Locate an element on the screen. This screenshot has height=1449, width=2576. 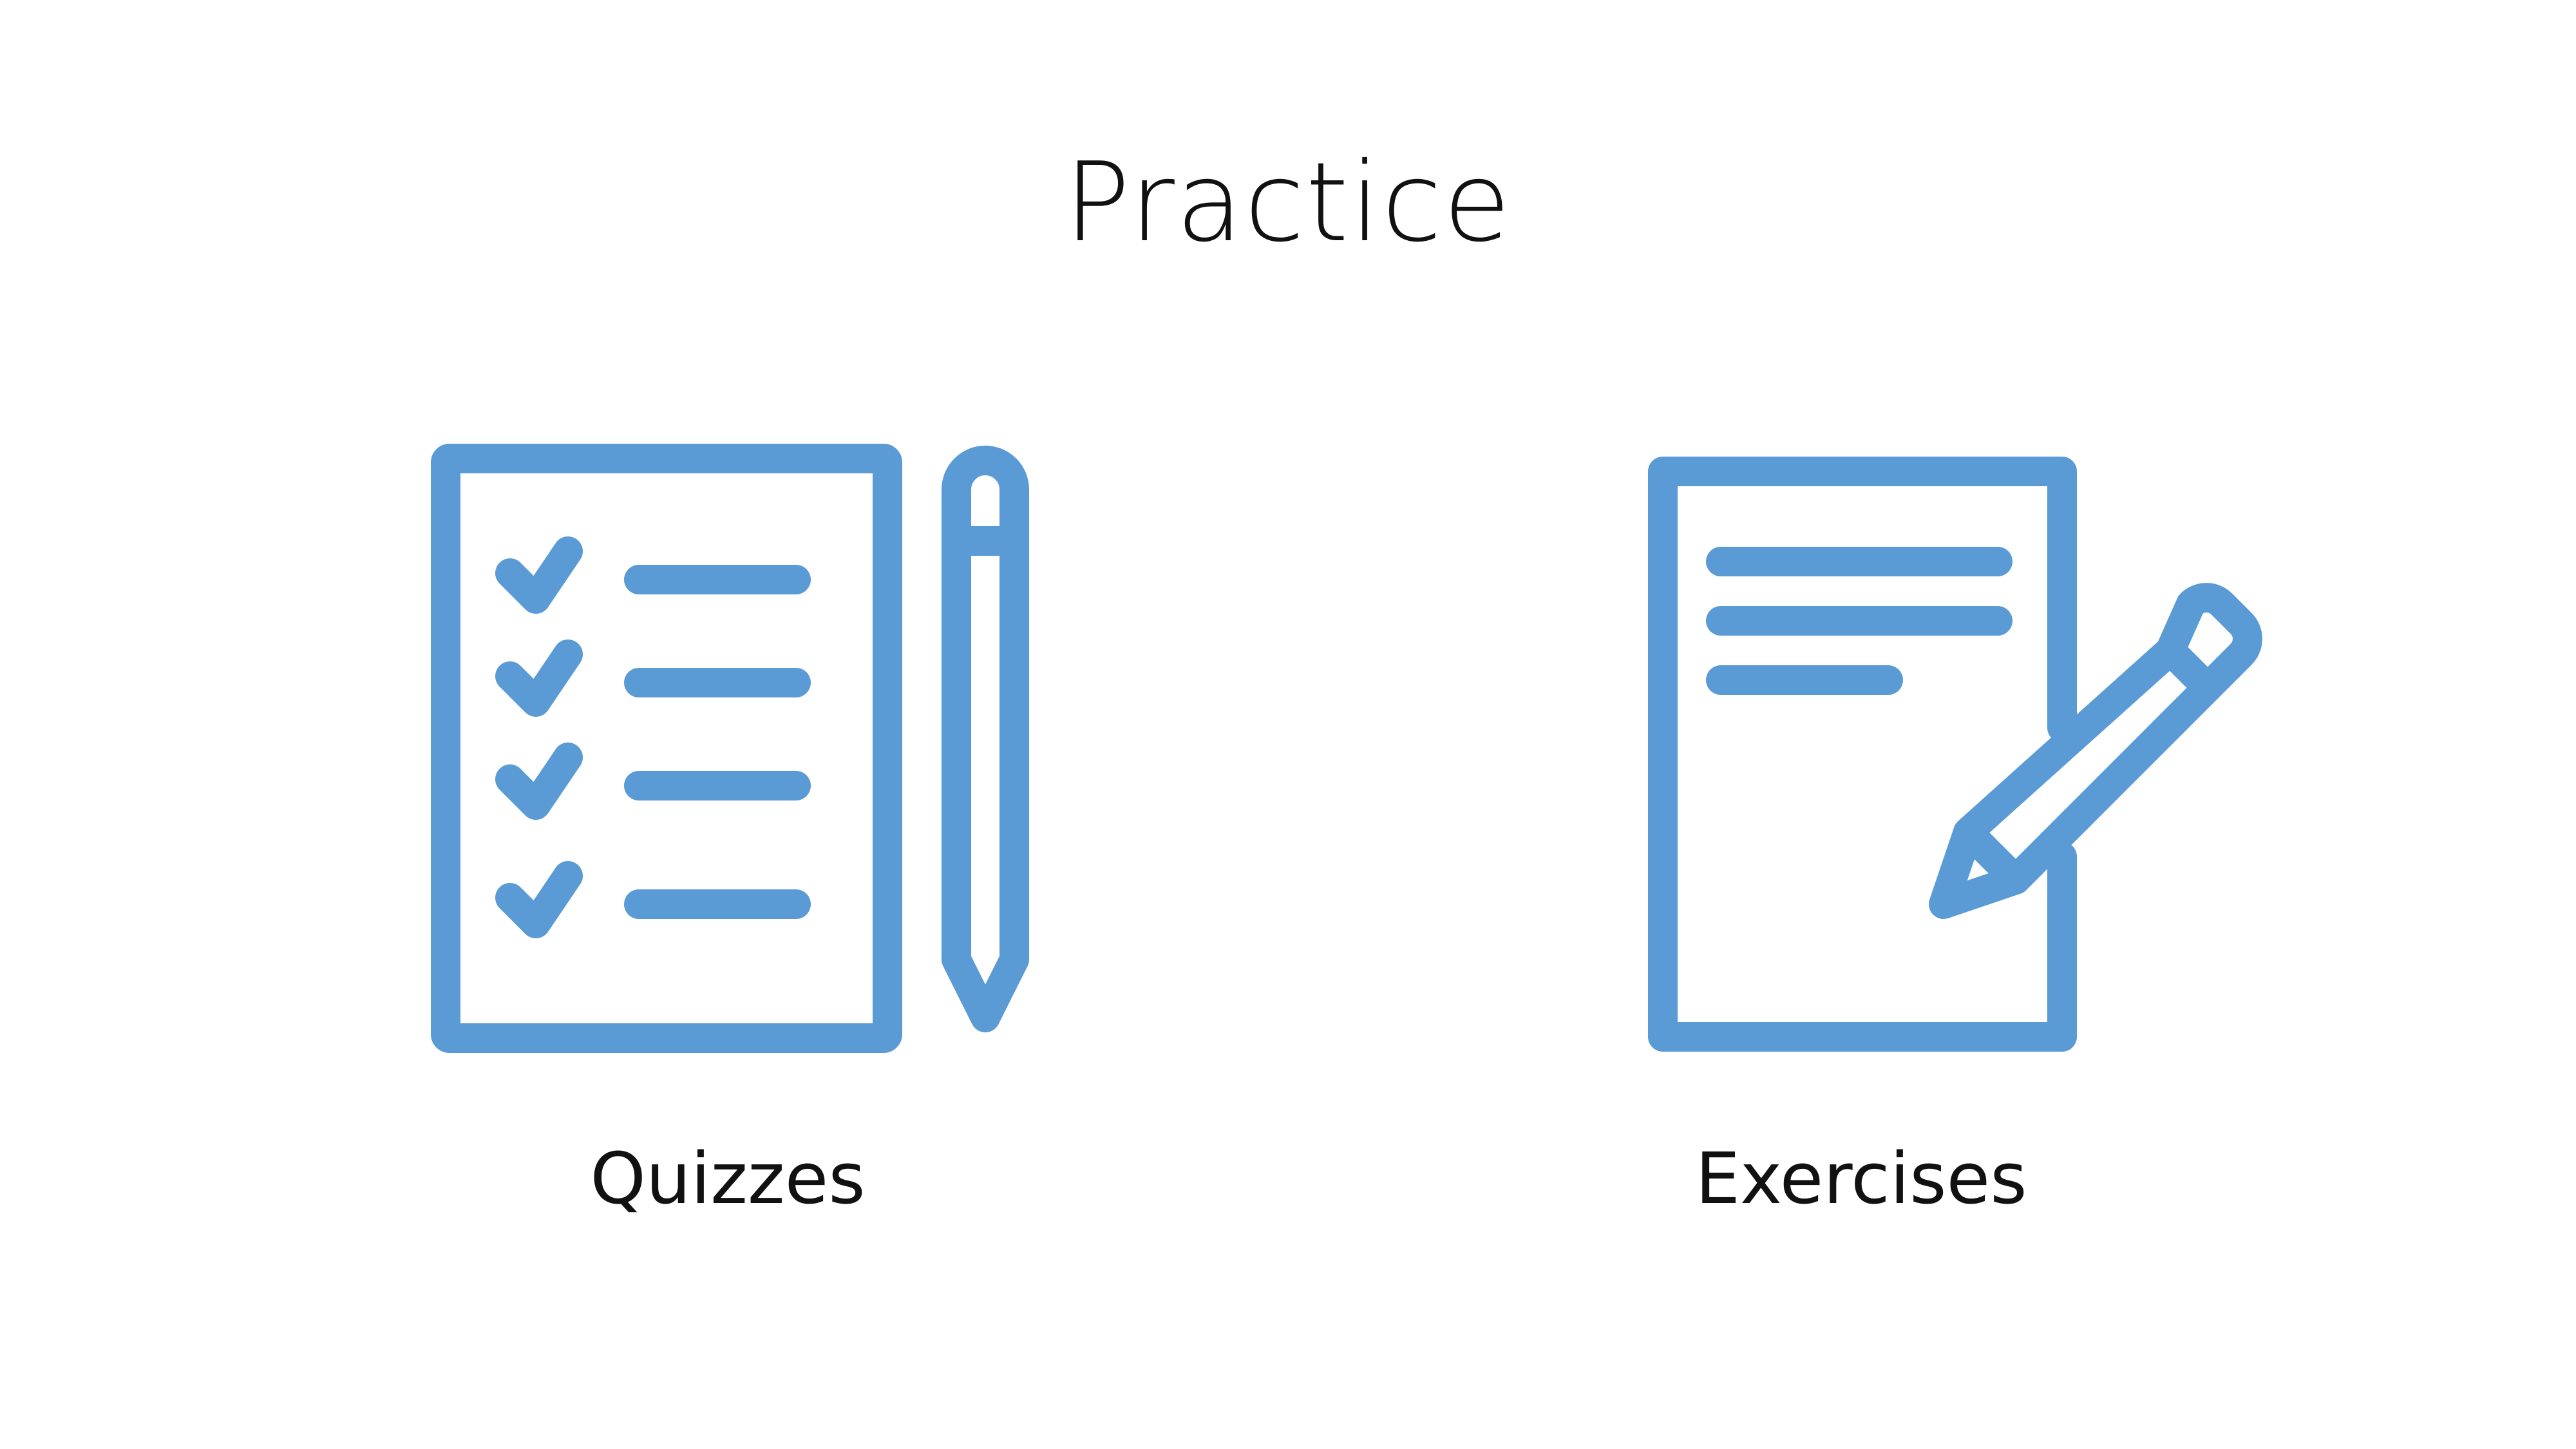
pencil-icon is located at coordinates (985, 739).